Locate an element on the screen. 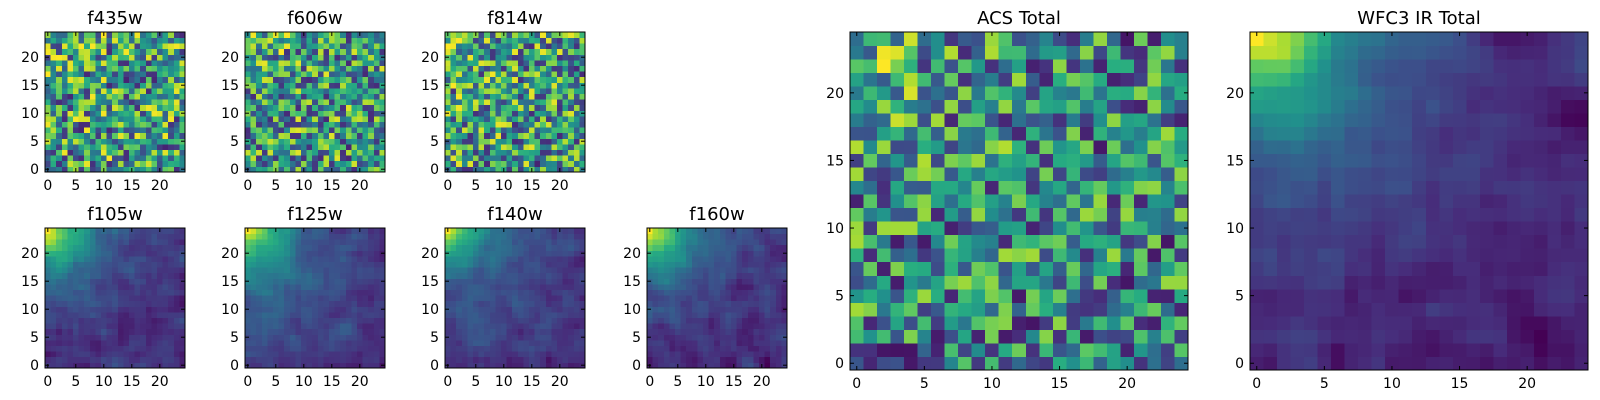  y-tick-label: 15 is located at coordinates (230, 282).